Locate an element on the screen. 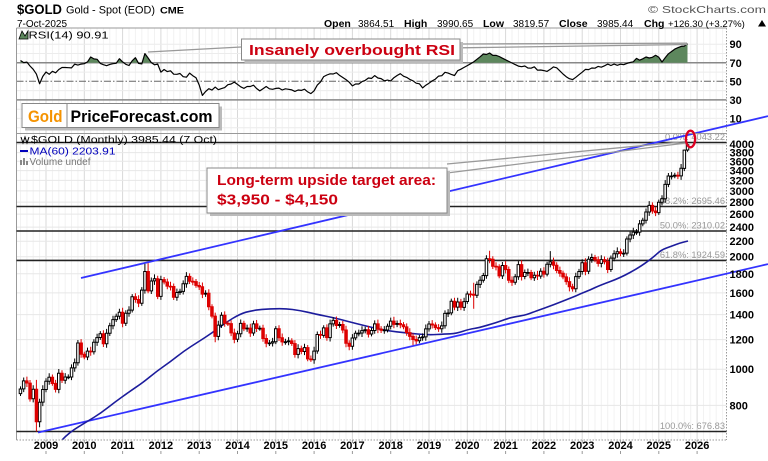 Image resolution: width=768 pixels, height=461 pixels. svg-text: 2024 is located at coordinates (620, 446).